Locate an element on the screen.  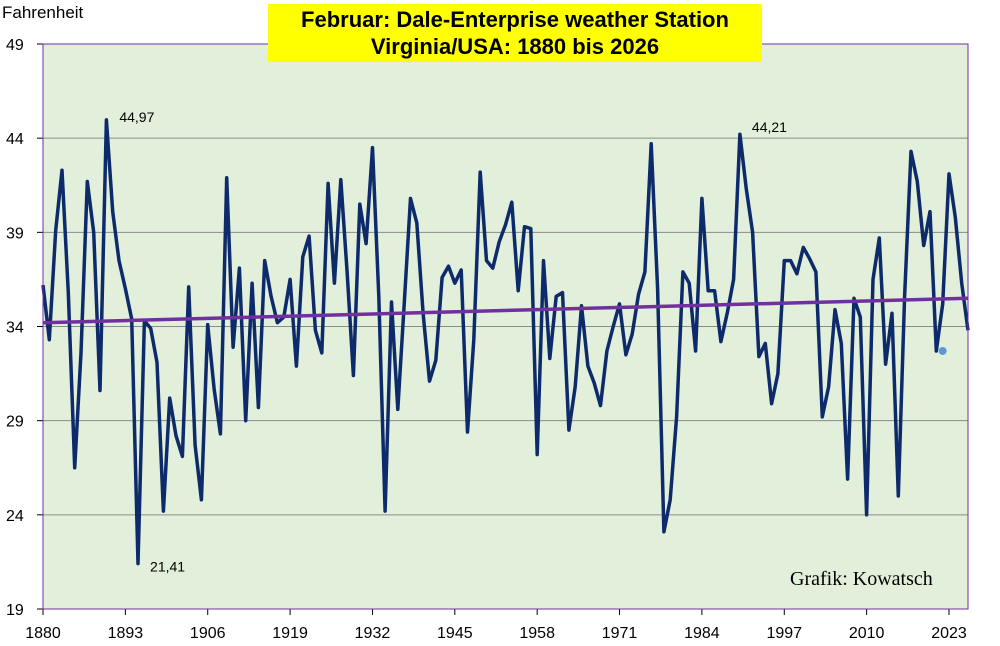
y-tick-label-19: 19 is located at coordinates (15, 610).